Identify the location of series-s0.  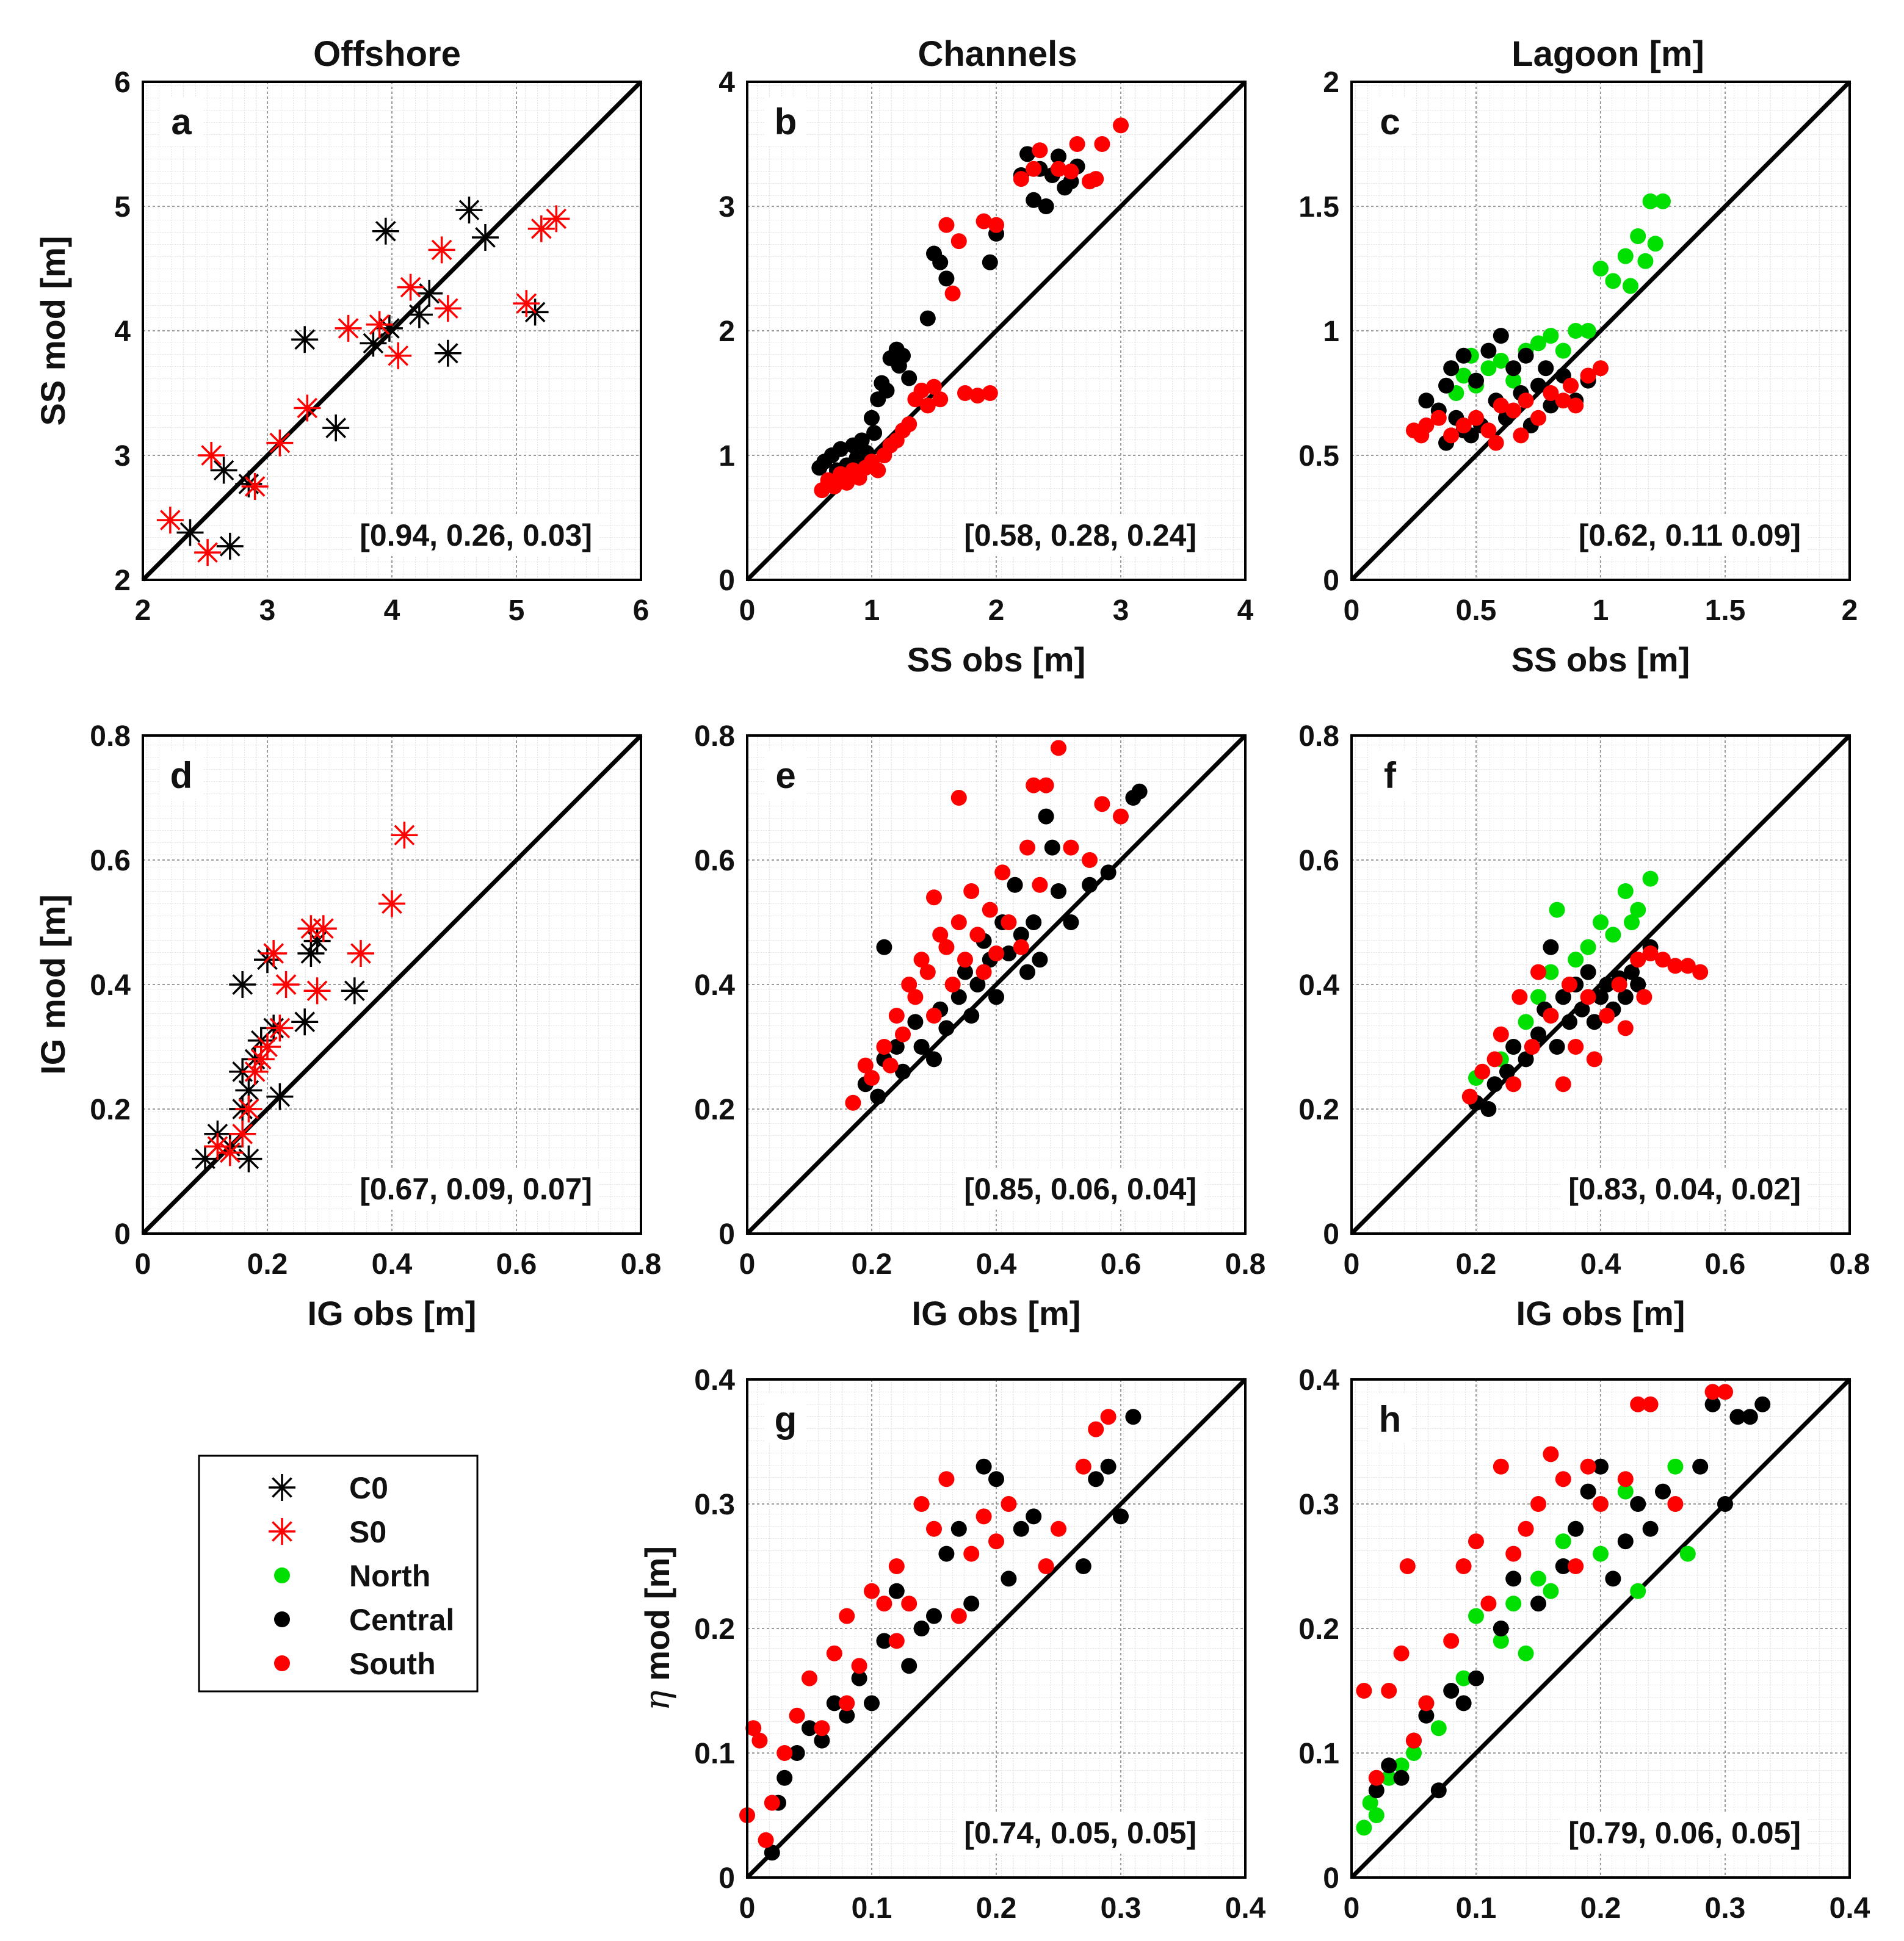
(363, 385).